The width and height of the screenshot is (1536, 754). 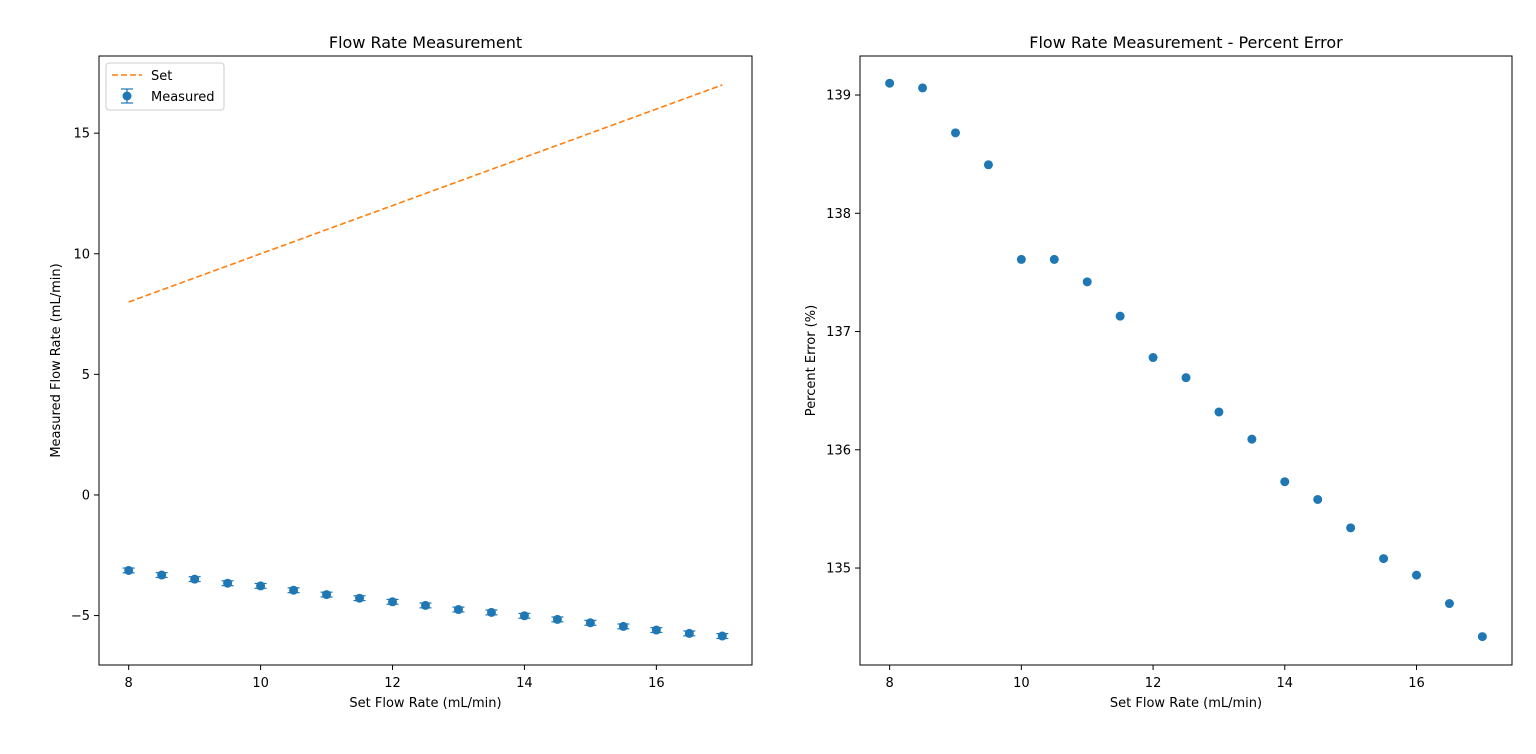 I want to click on legend-label-measured: Measured, so click(x=183, y=97).